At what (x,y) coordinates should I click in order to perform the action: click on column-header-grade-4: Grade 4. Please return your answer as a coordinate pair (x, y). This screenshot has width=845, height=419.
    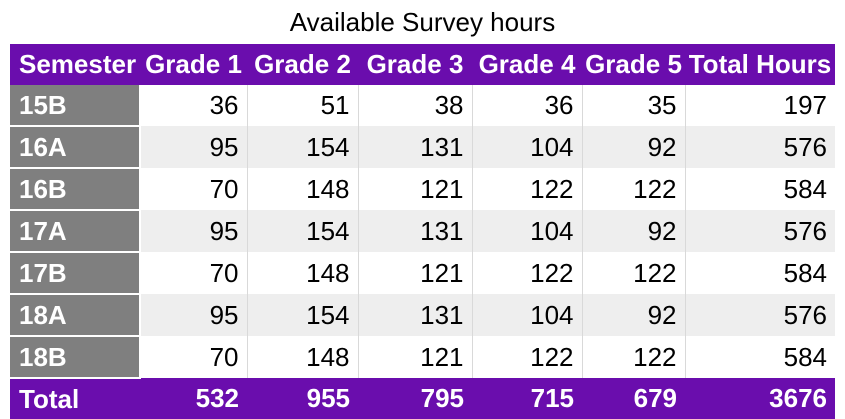
    Looking at the image, I should click on (527, 64).